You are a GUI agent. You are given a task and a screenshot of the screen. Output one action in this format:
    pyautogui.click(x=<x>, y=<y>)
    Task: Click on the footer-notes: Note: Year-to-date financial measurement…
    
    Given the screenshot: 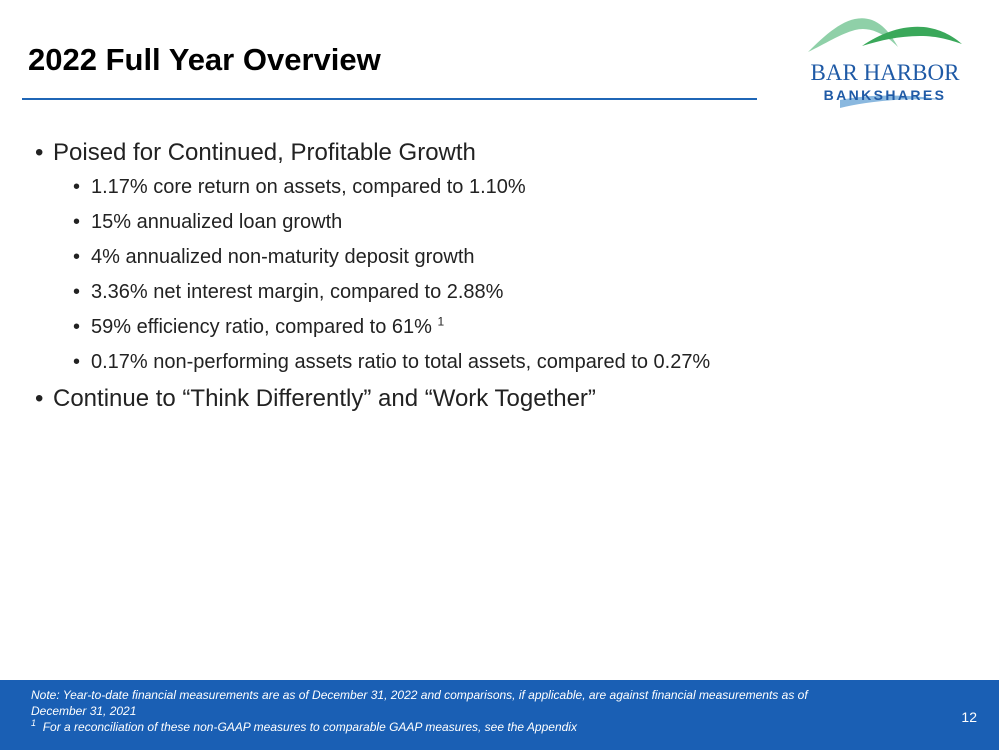 What is the action you would take?
    pyautogui.click(x=446, y=711)
    